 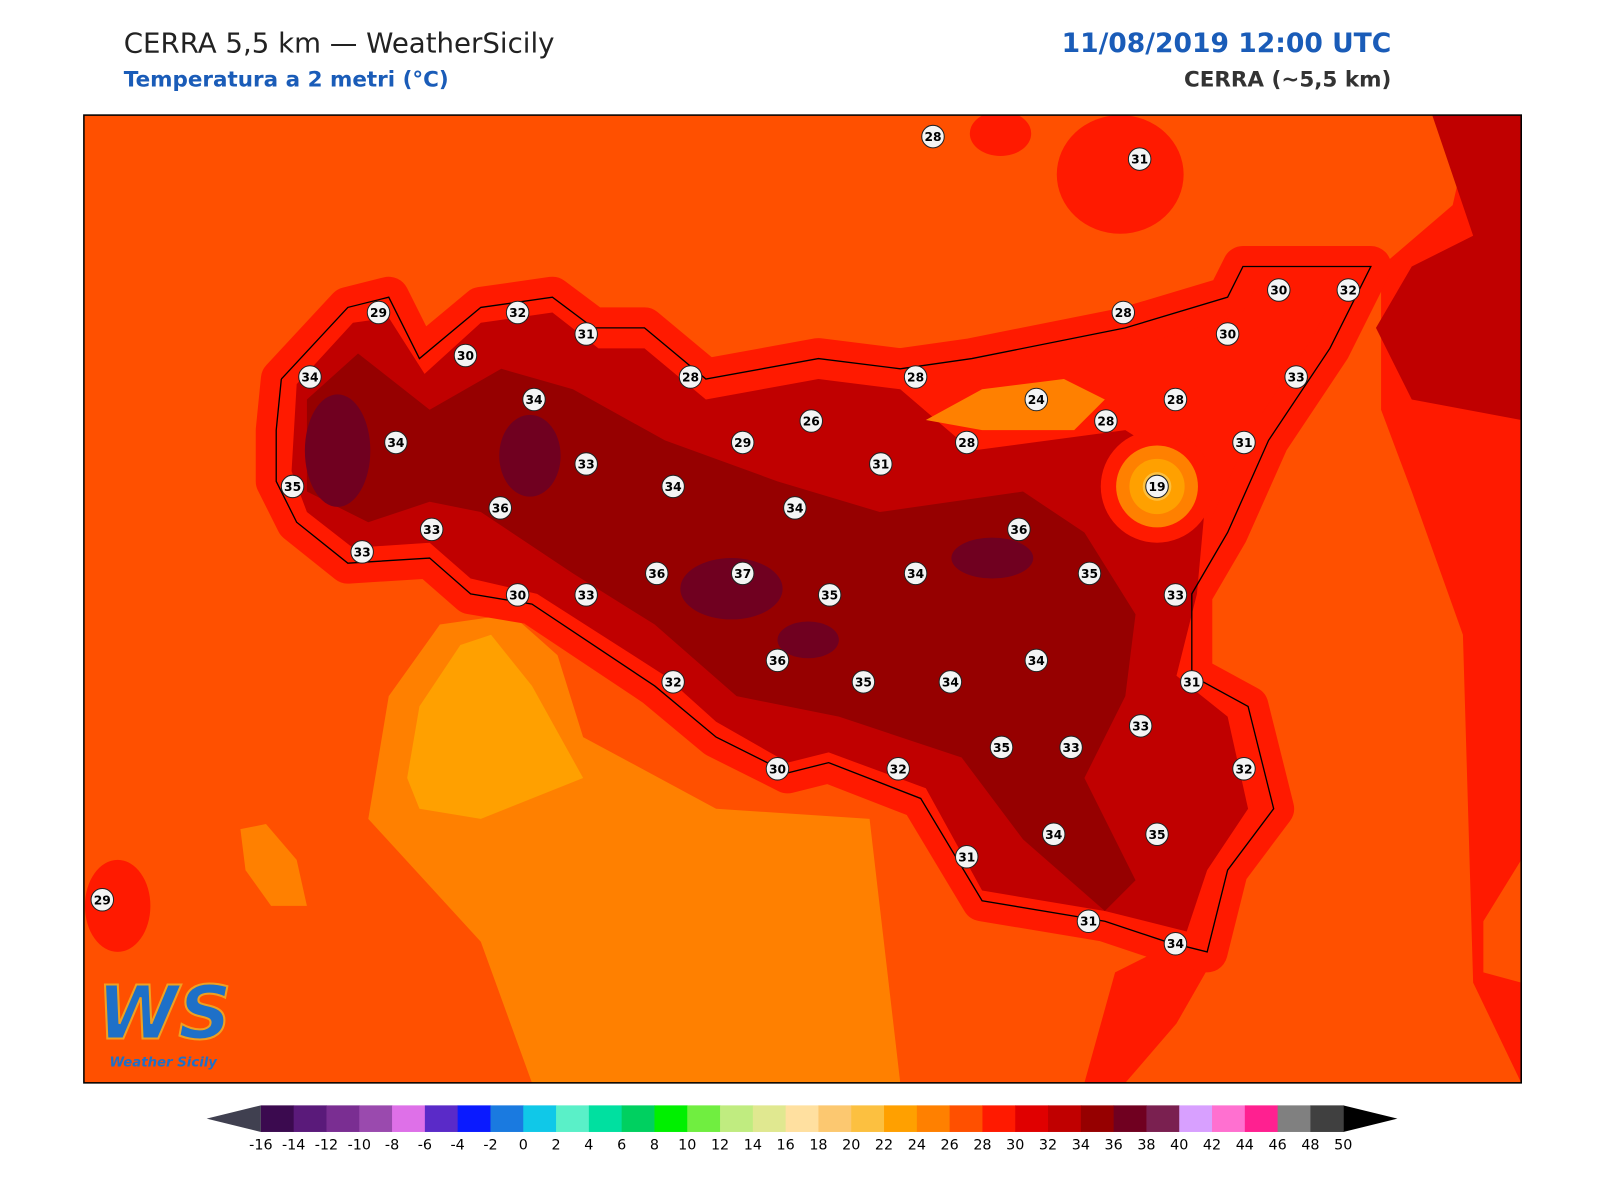 I want to click on colorbar-tick-label: -12, so click(x=326, y=1145).